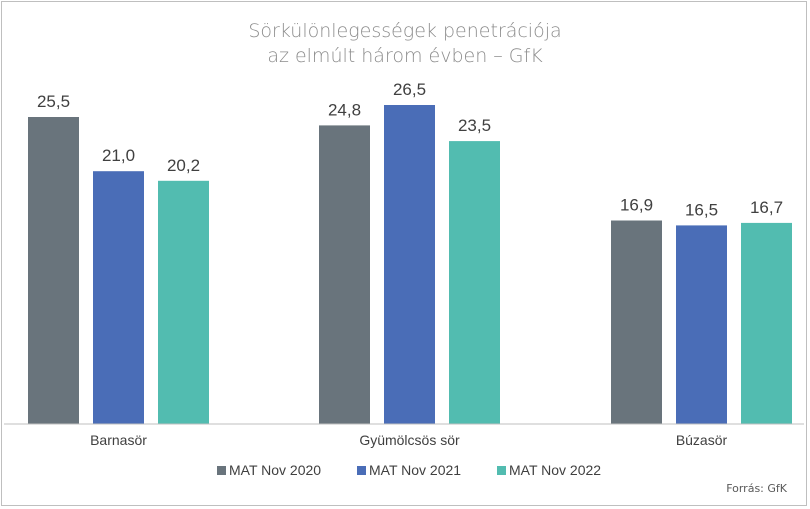 This screenshot has height=509, width=810. I want to click on legend-label-1: MAT Nov 2020, so click(275, 470).